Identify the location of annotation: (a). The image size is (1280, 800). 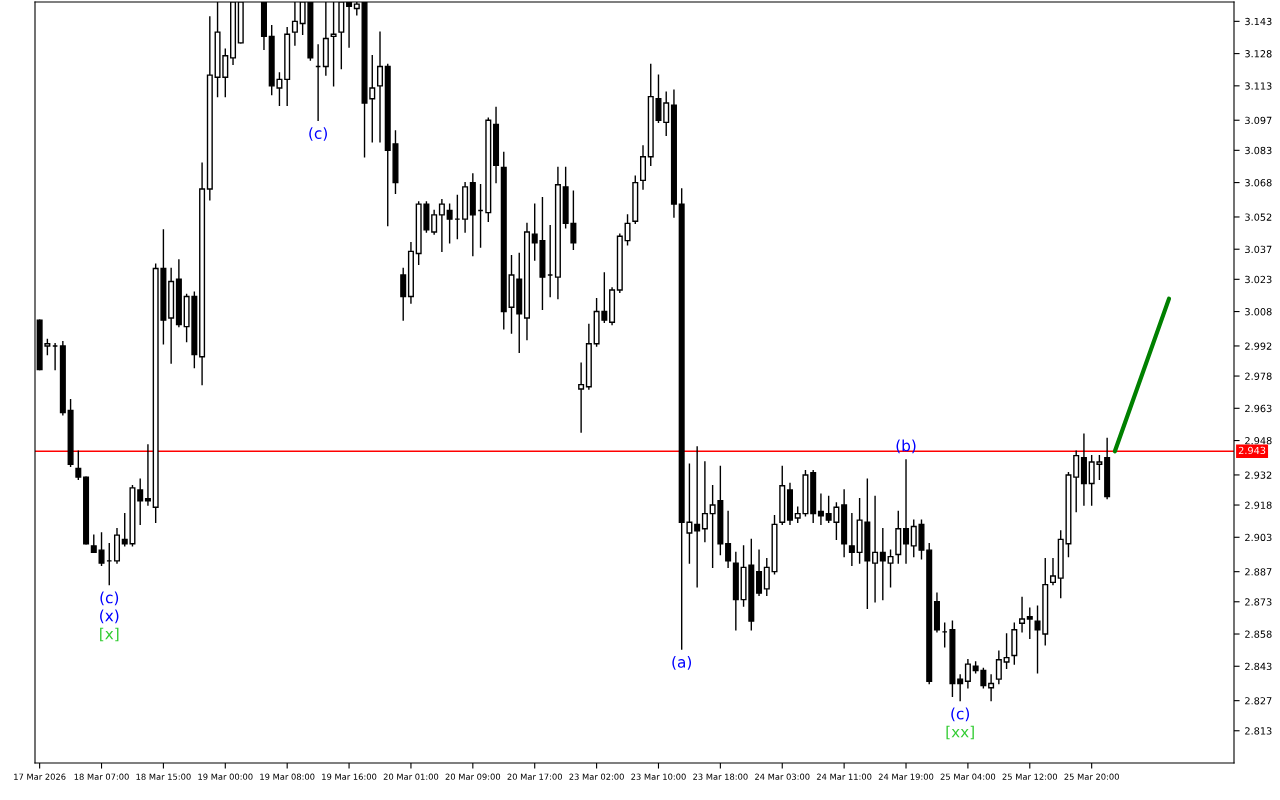
(682, 663).